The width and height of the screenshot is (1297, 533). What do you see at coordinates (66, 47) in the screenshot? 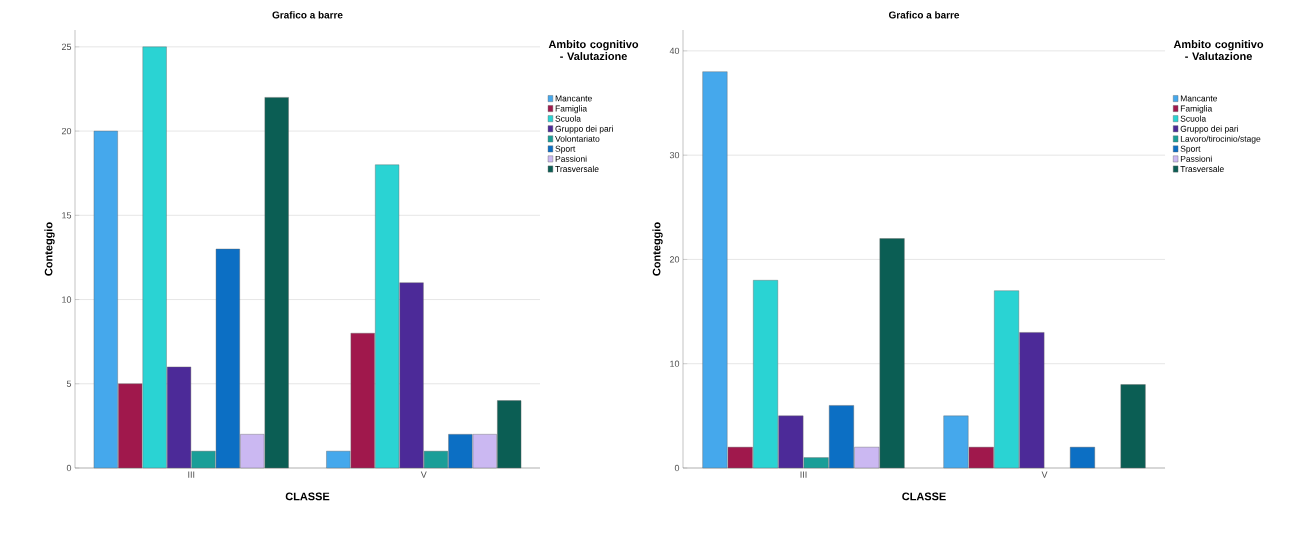
I see `y-tick-label: 25` at bounding box center [66, 47].